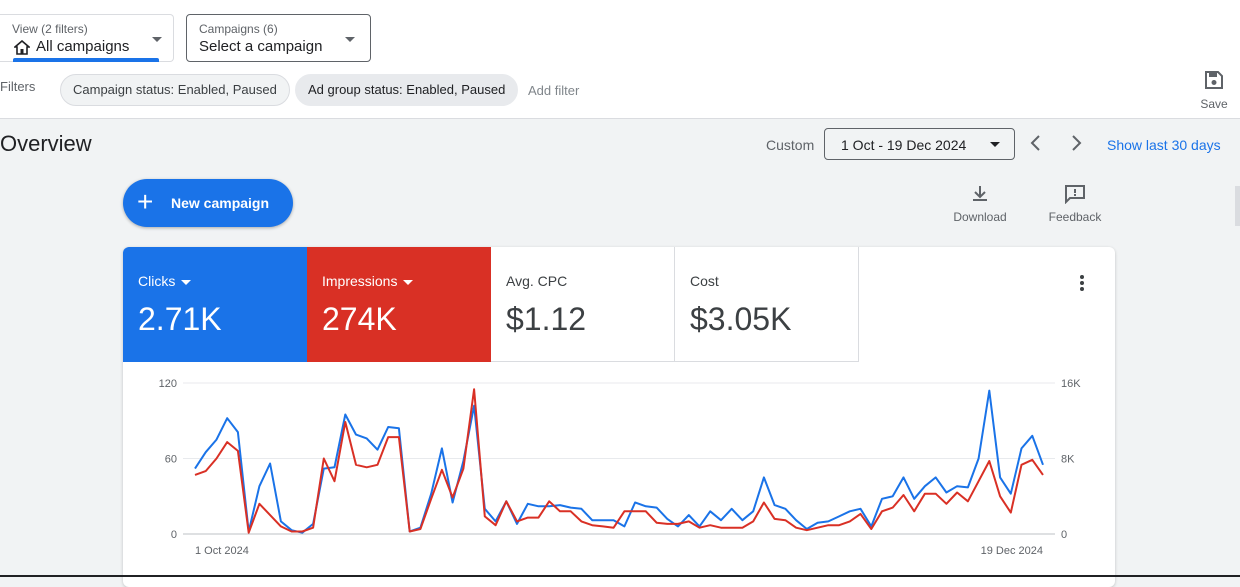 The image size is (1240, 587). I want to click on more-options-icon, so click(1082, 283).